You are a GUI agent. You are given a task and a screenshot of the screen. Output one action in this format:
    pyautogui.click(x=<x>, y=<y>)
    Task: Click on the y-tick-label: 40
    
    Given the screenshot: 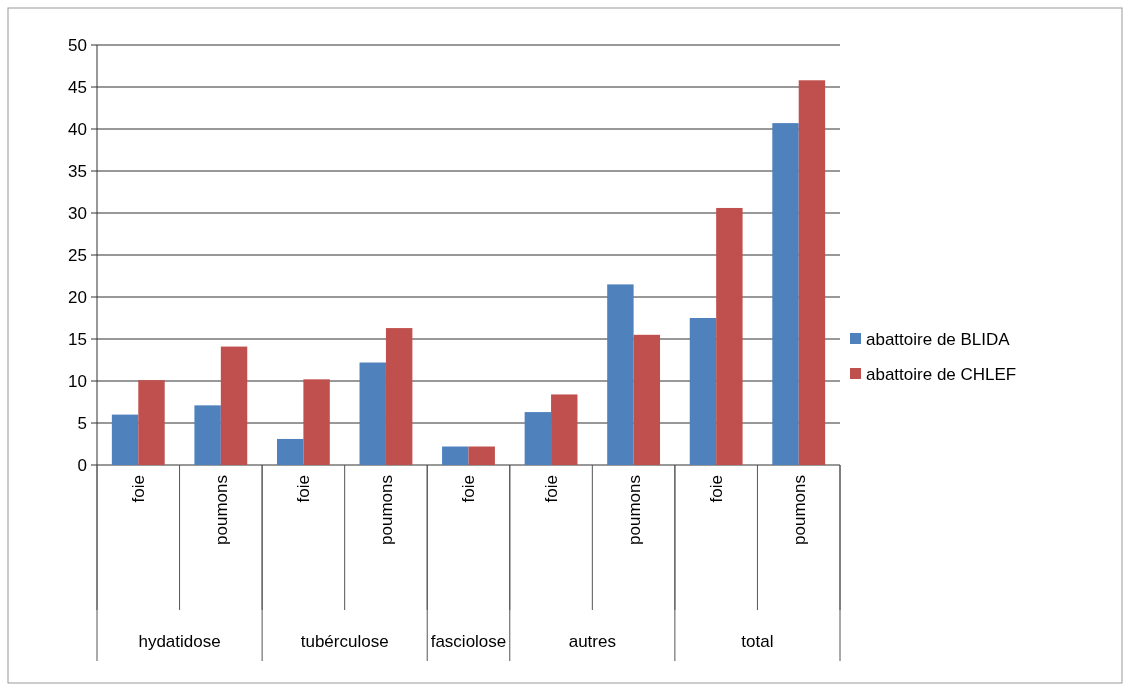 What is the action you would take?
    pyautogui.click(x=77, y=129)
    